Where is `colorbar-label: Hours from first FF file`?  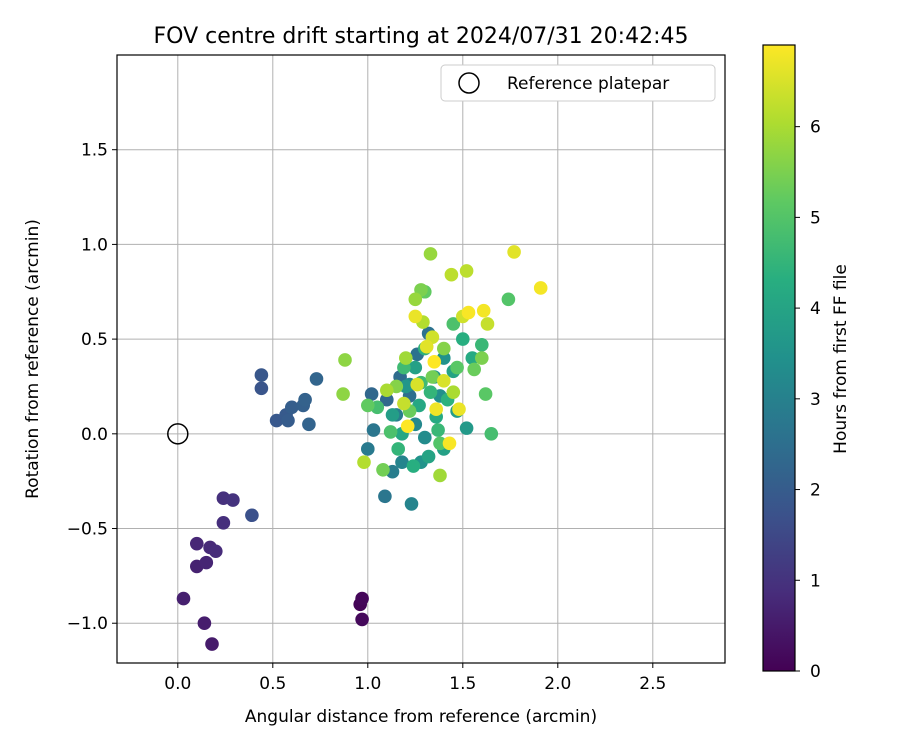
colorbar-label: Hours from first FF file is located at coordinates (841, 359).